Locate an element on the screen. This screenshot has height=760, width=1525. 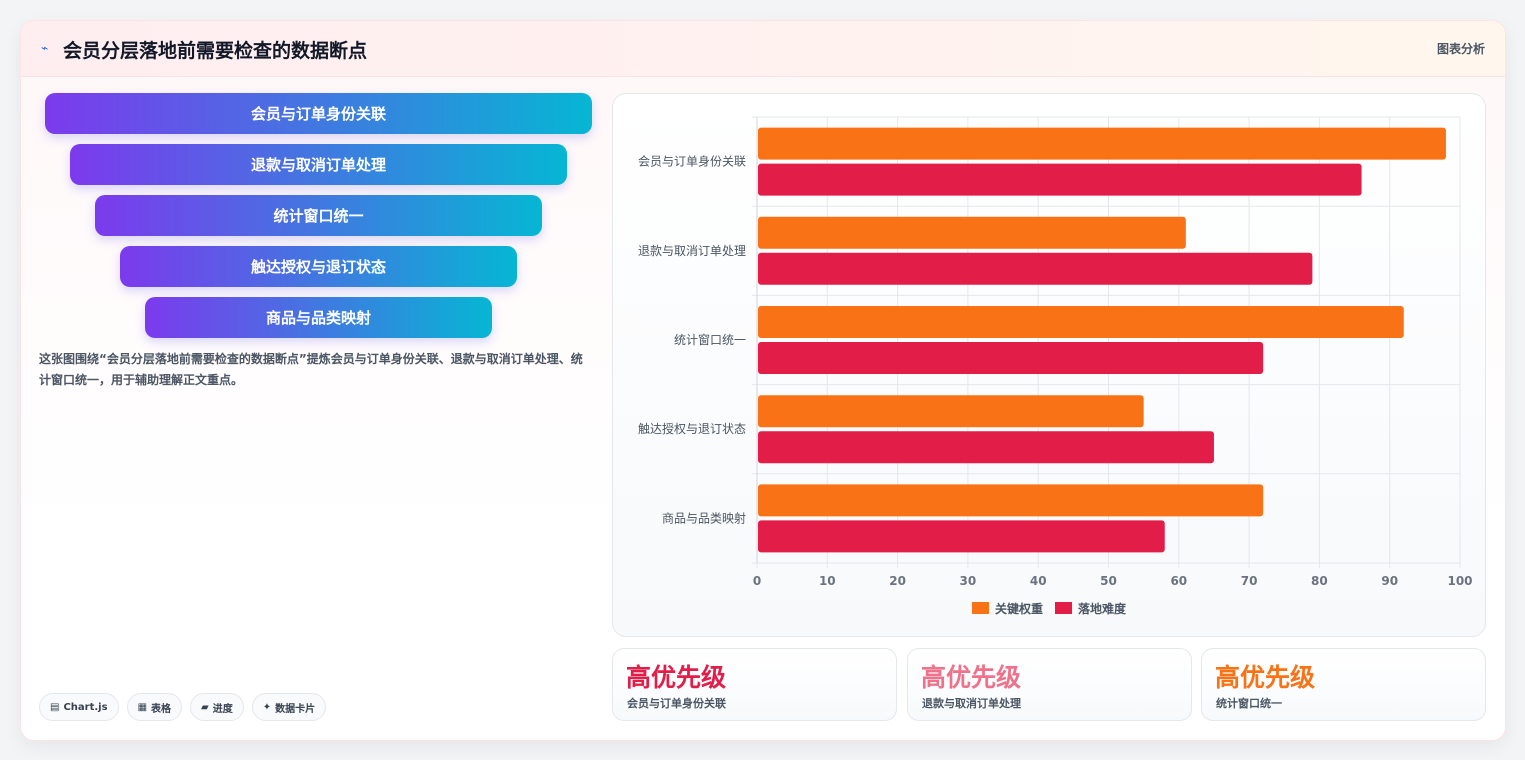
funnel-step: 商品与品类映射 is located at coordinates (318, 317).